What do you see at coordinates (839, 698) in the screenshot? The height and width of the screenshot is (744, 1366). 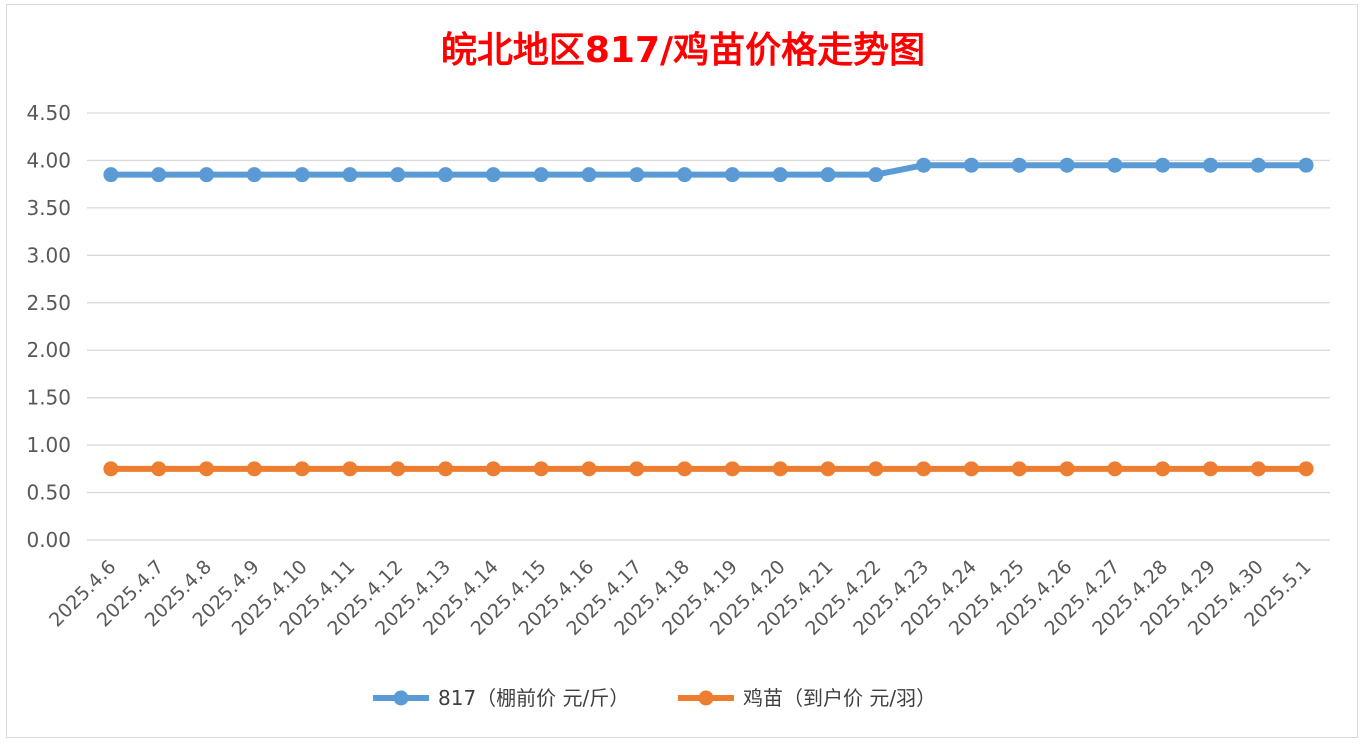 I see `legend-label-1: 鸡苗（到户价 元/羽）` at bounding box center [839, 698].